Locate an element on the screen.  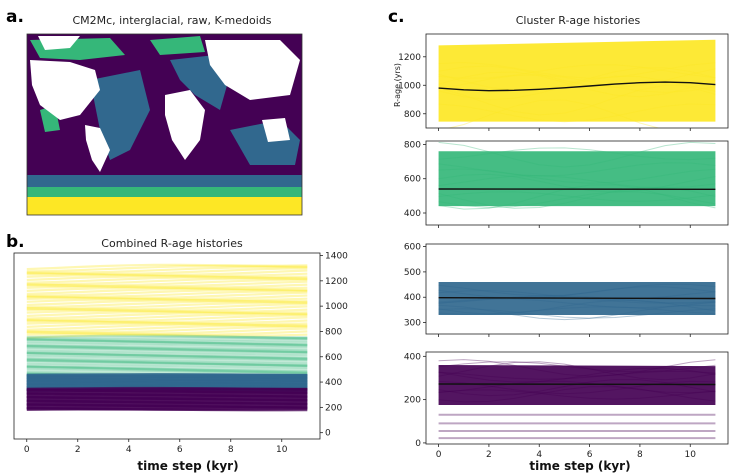
combined-xtick-label: 0 is located at coordinates (27, 450).